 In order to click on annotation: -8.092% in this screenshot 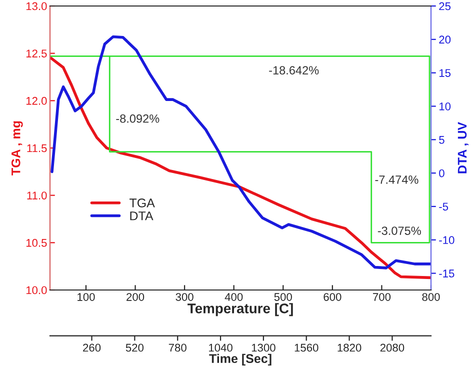, I will do `click(138, 118)`.